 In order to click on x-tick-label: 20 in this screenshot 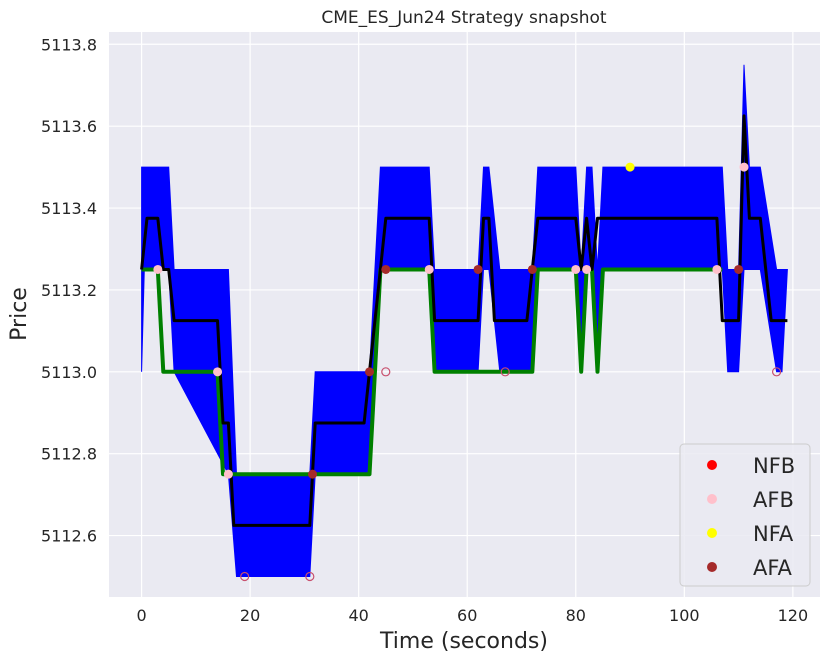, I will do `click(250, 615)`.